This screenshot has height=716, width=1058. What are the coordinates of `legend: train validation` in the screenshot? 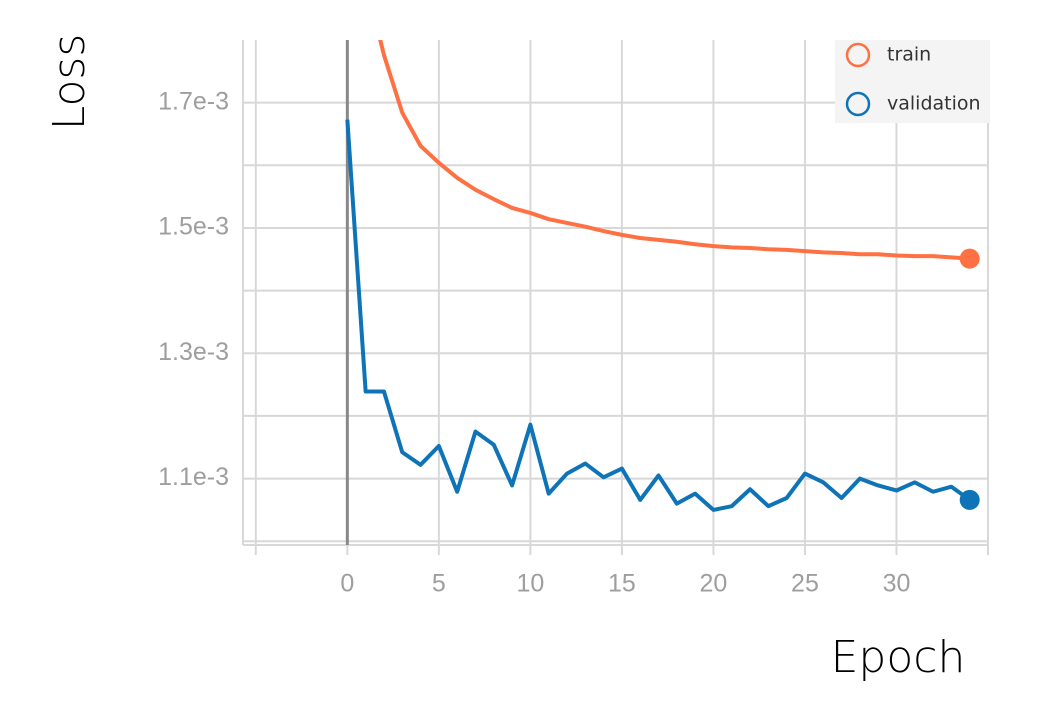 It's located at (912, 81).